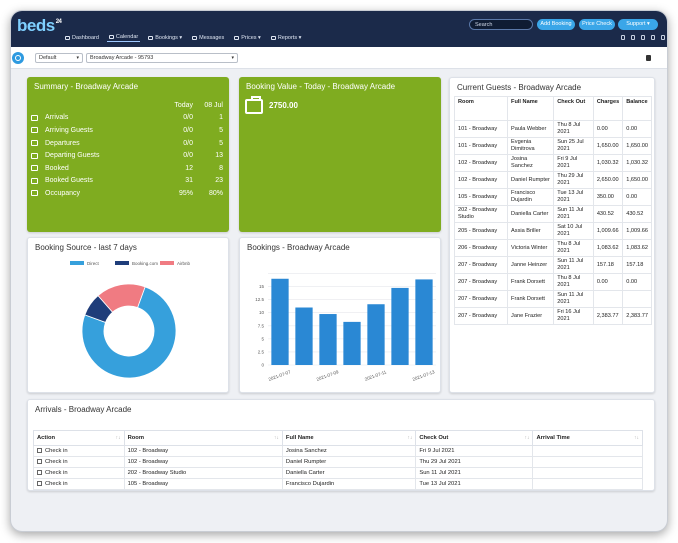 This screenshot has width=678, height=543. Describe the element at coordinates (481, 282) in the screenshot. I see `guests-cell: 207 - Broadway` at that location.